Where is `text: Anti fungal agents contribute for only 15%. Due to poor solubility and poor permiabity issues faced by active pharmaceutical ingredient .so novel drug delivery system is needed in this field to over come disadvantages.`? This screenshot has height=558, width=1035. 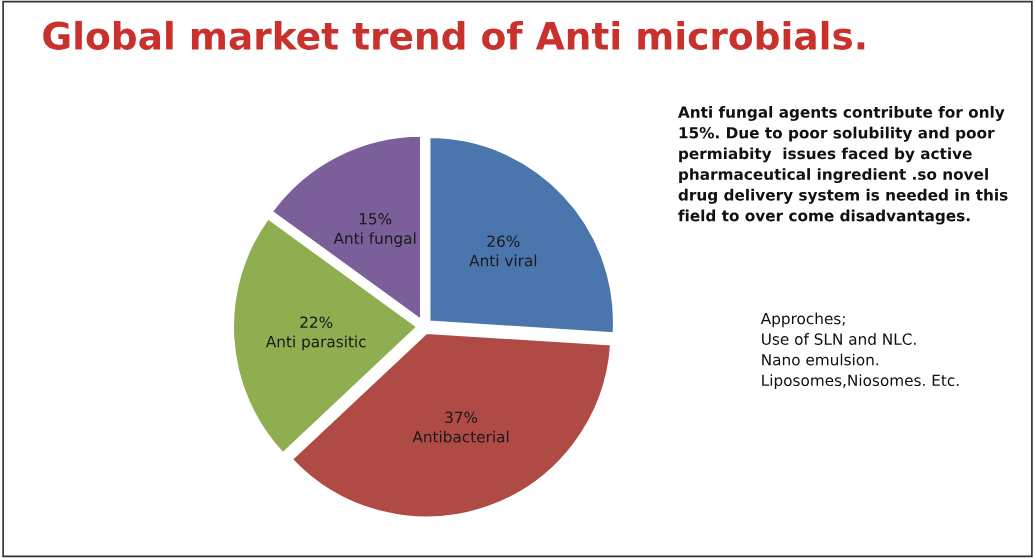
text: Anti fungal agents contribute for only 15%. Due to poor solubility and poor permiabity issues faced by active pharmaceutical ingredient .so novel drug delivery system is needed in this field to over come disadvantages. is located at coordinates (843, 165).